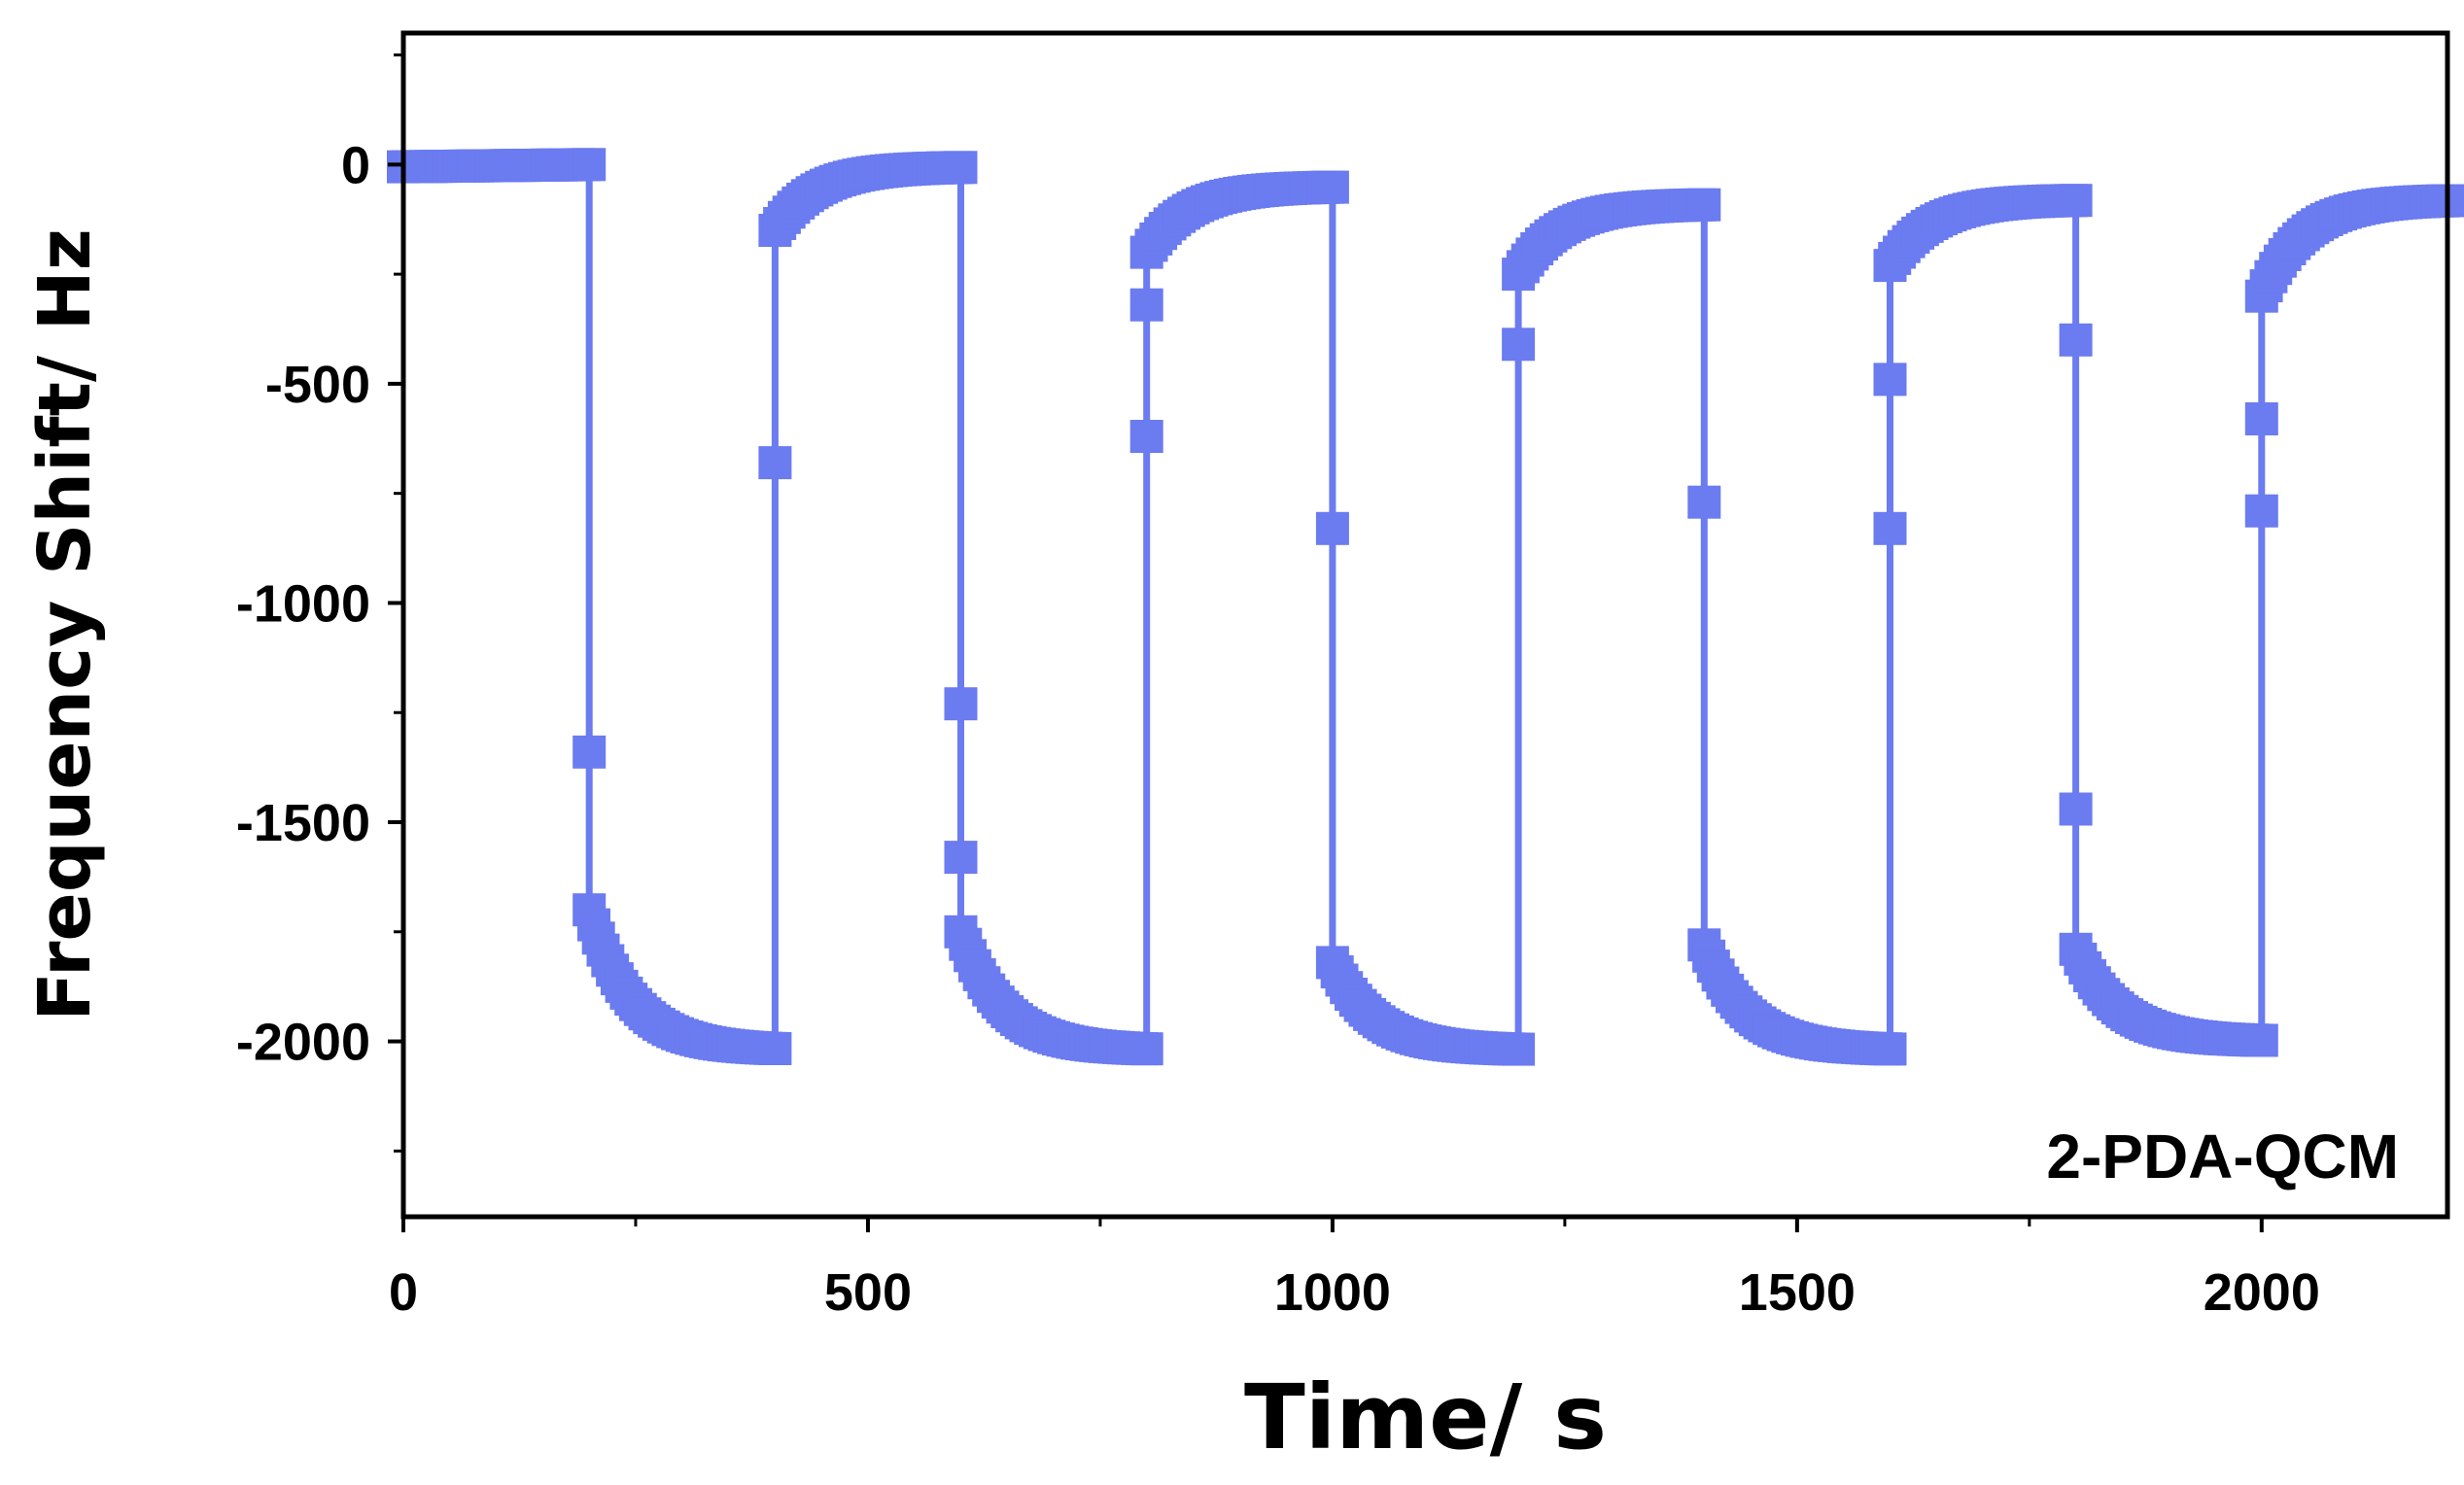  What do you see at coordinates (303, 823) in the screenshot?
I see `y-tick-label: -1500` at bounding box center [303, 823].